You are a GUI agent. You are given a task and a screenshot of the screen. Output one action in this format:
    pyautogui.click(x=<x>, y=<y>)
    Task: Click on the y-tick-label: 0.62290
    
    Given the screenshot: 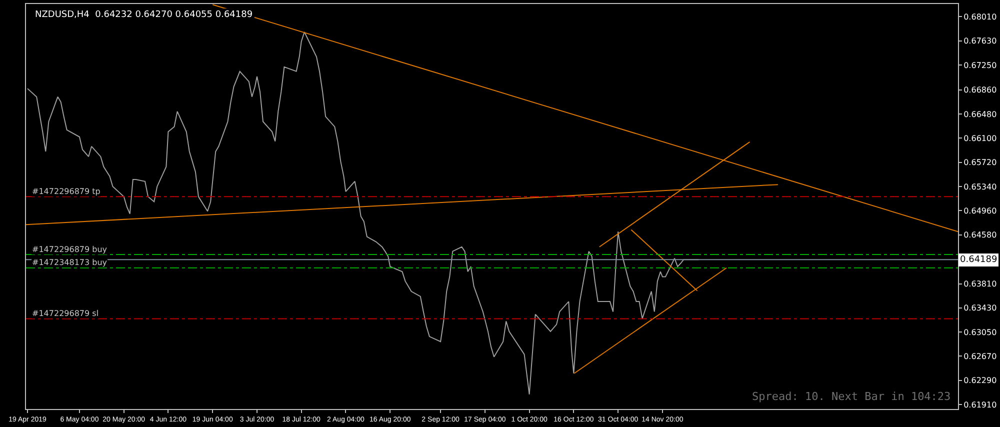 What is the action you would take?
    pyautogui.click(x=980, y=381)
    